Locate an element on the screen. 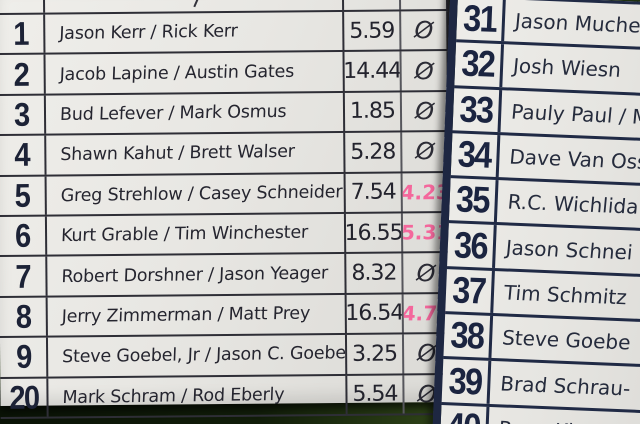 The width and height of the screenshot is (640, 424). team-cell: Brad Schrau- is located at coordinates (565, 385).